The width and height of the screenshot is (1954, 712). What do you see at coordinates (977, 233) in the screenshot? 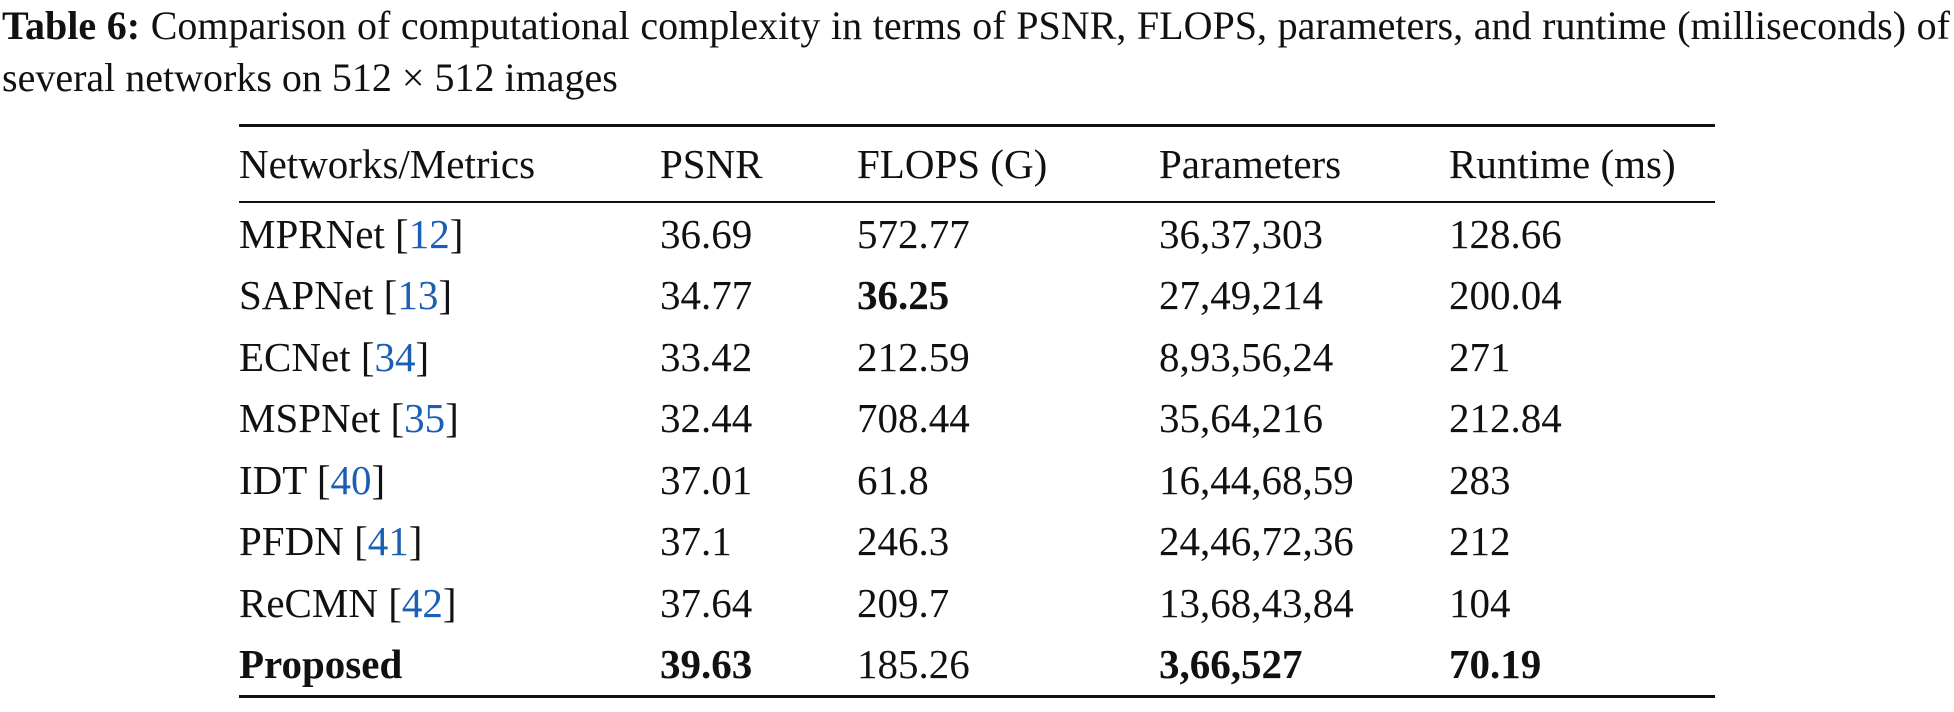
I see `table-row: MPRNet [12] 36.69 572.77 36,37,303 128.66` at bounding box center [977, 233].